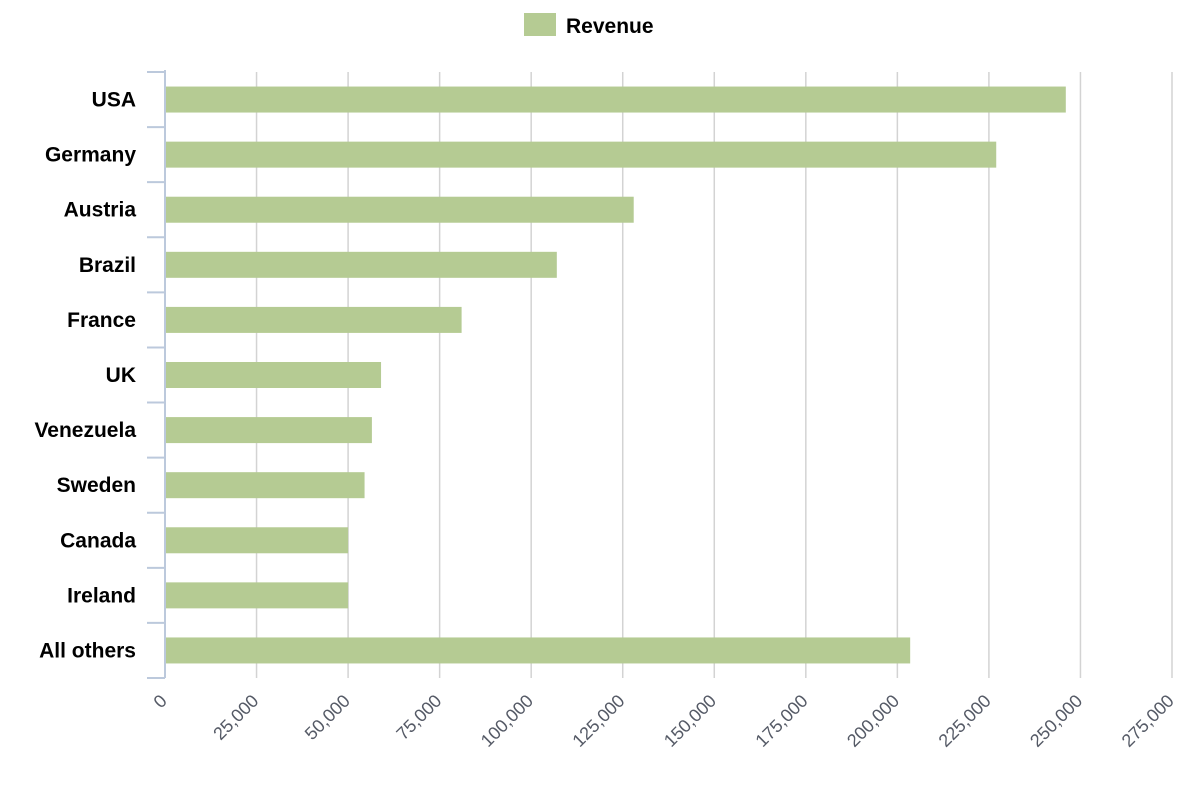 The width and height of the screenshot is (1200, 800). Describe the element at coordinates (598, 721) in the screenshot. I see `x-tick-label: 125,000` at that location.